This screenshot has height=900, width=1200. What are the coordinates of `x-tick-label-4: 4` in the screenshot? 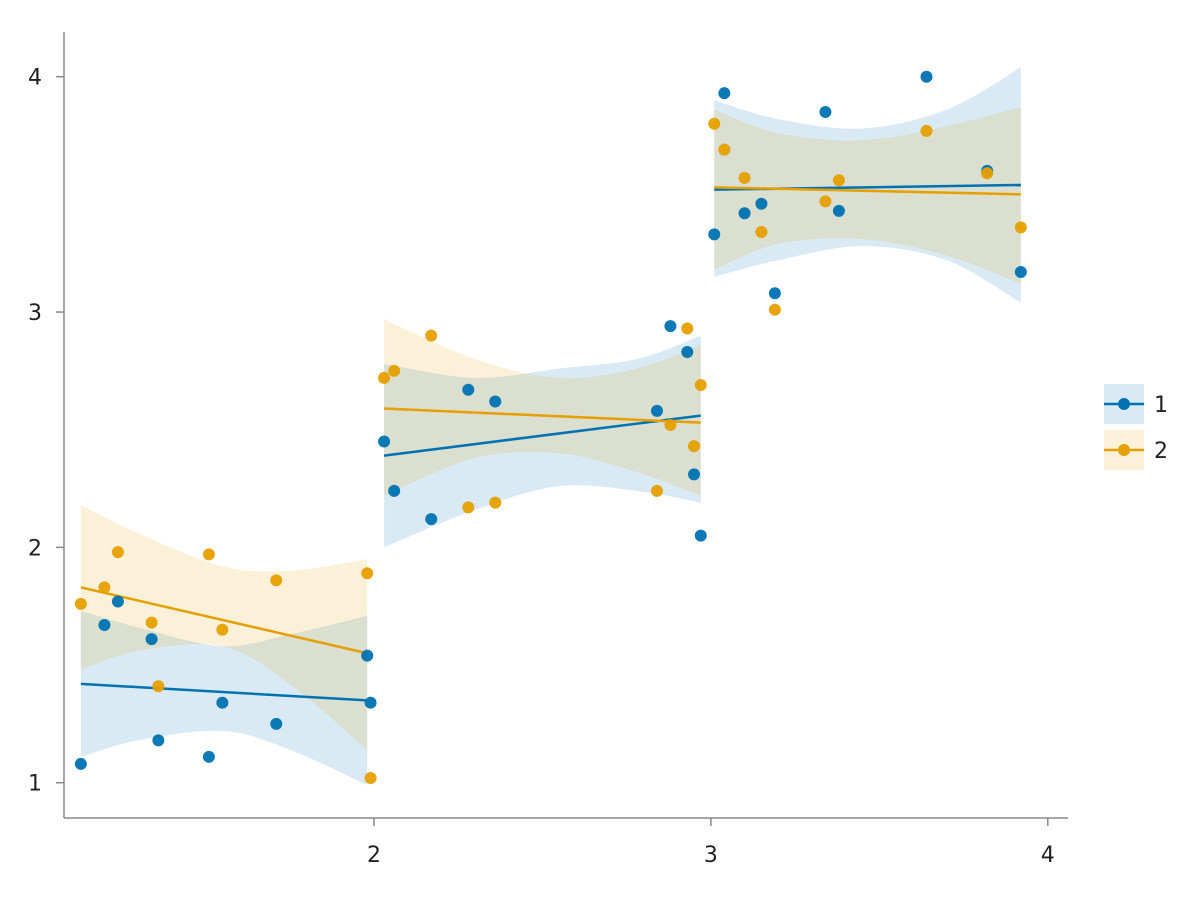 It's located at (1048, 855).